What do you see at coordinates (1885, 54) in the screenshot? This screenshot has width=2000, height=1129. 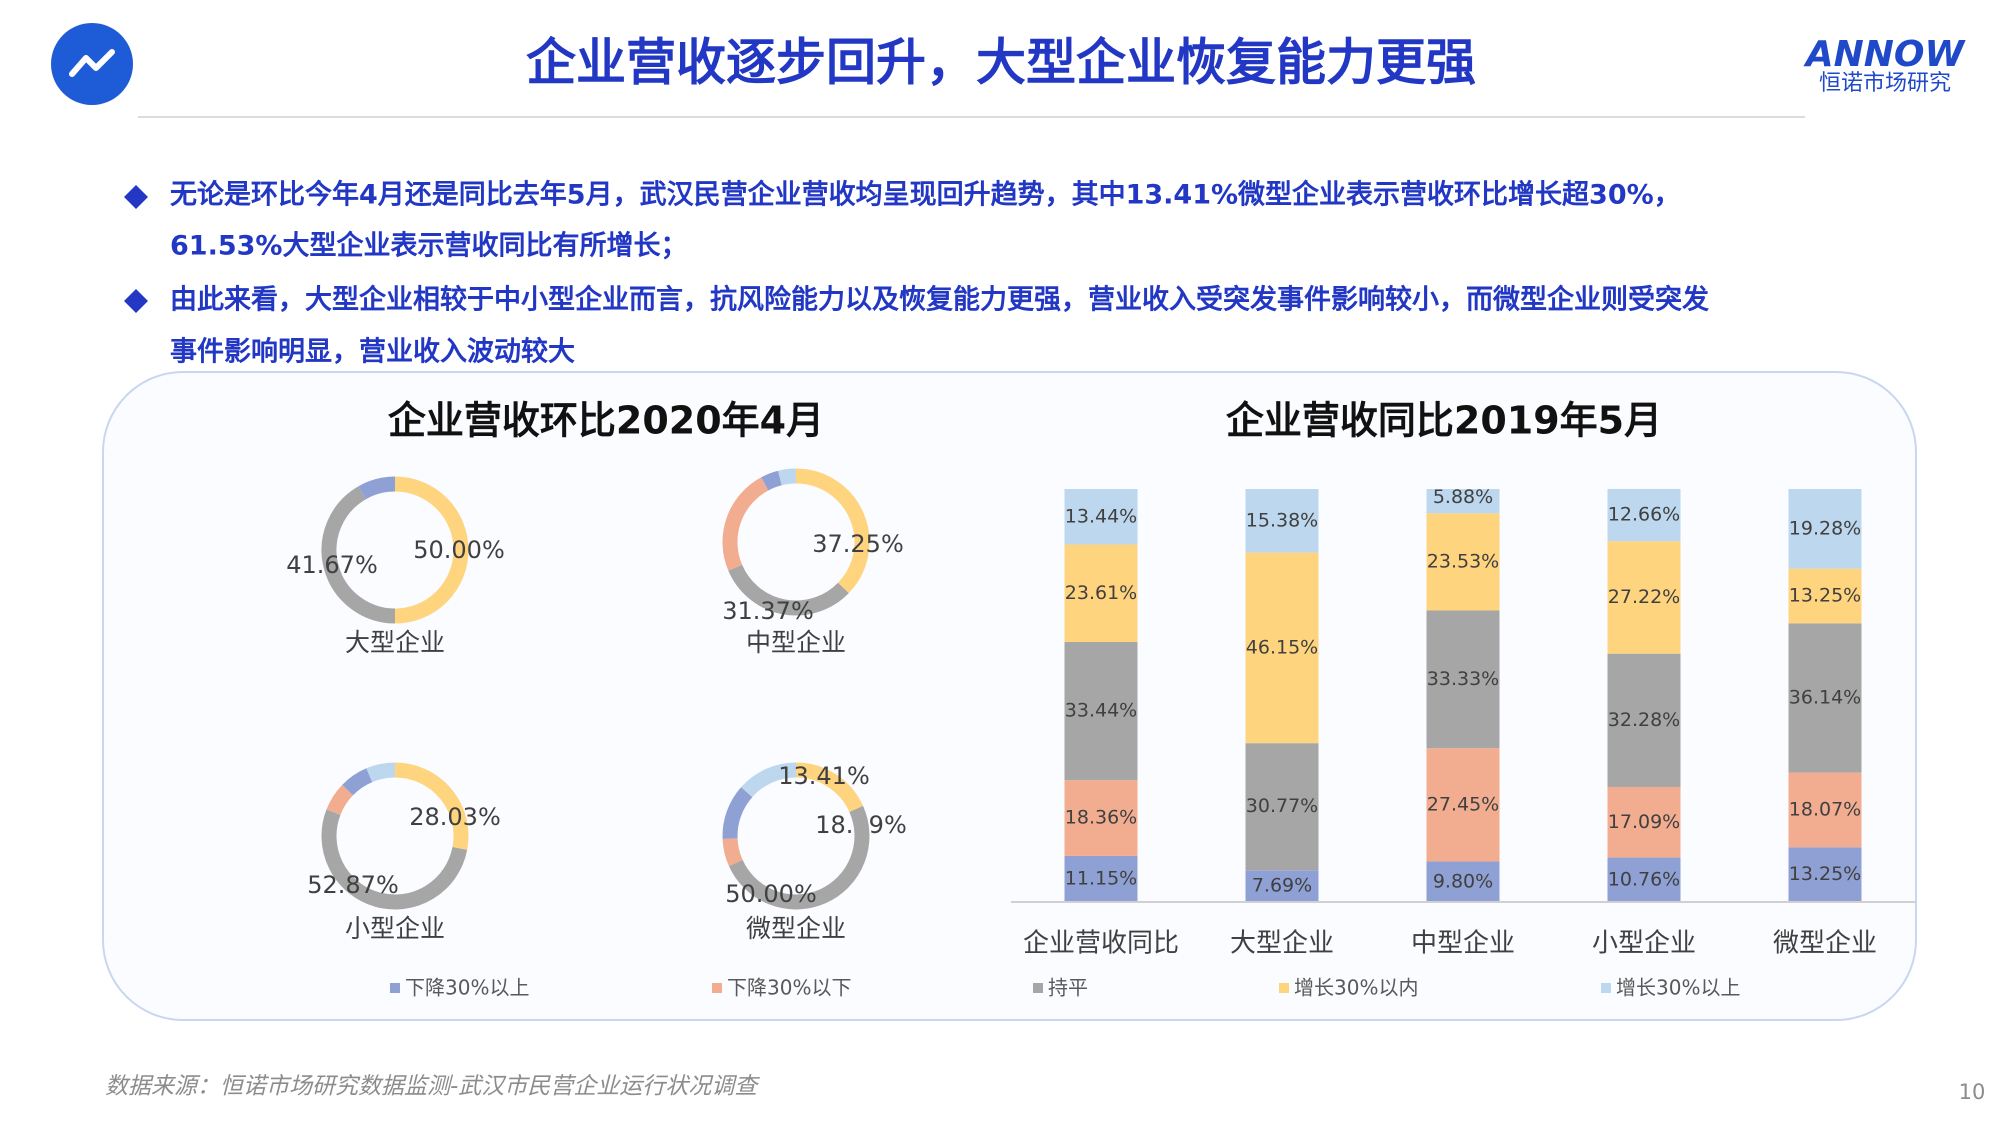 I see `brand-name: ANNOW` at bounding box center [1885, 54].